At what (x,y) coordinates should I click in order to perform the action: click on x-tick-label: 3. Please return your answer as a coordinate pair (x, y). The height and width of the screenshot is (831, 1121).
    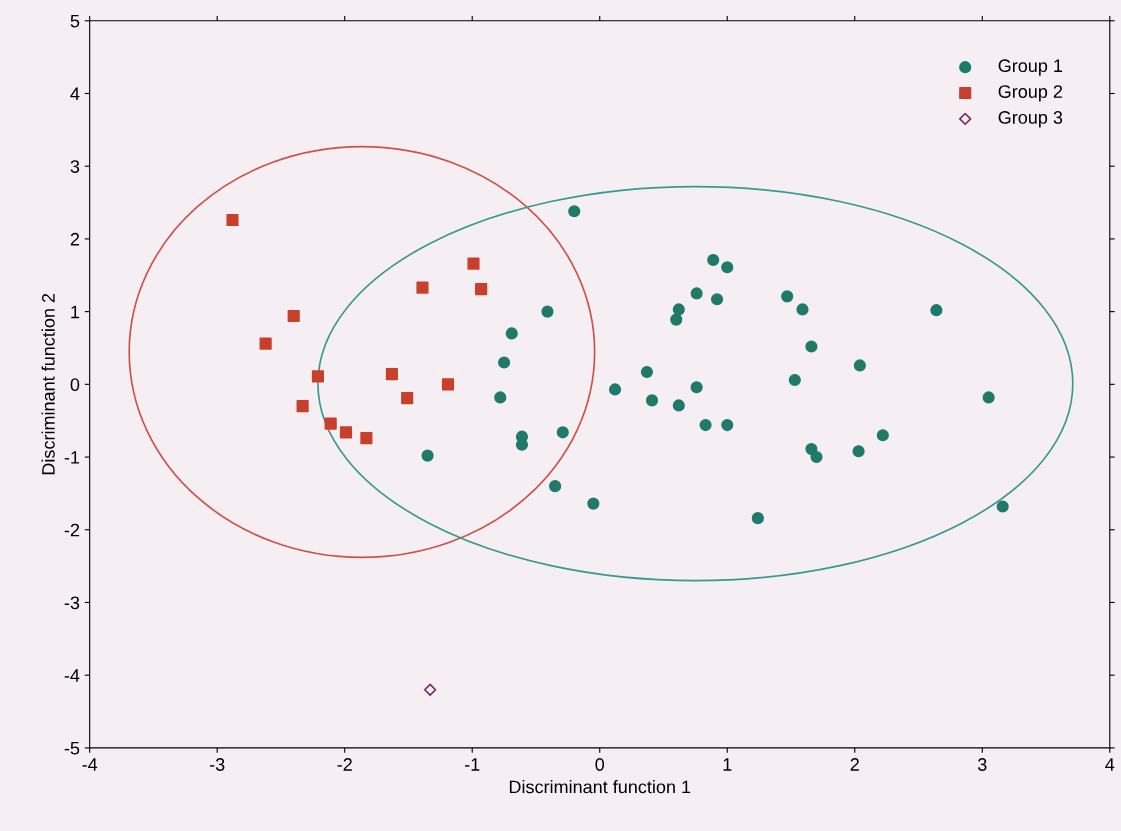
    Looking at the image, I should click on (982, 764).